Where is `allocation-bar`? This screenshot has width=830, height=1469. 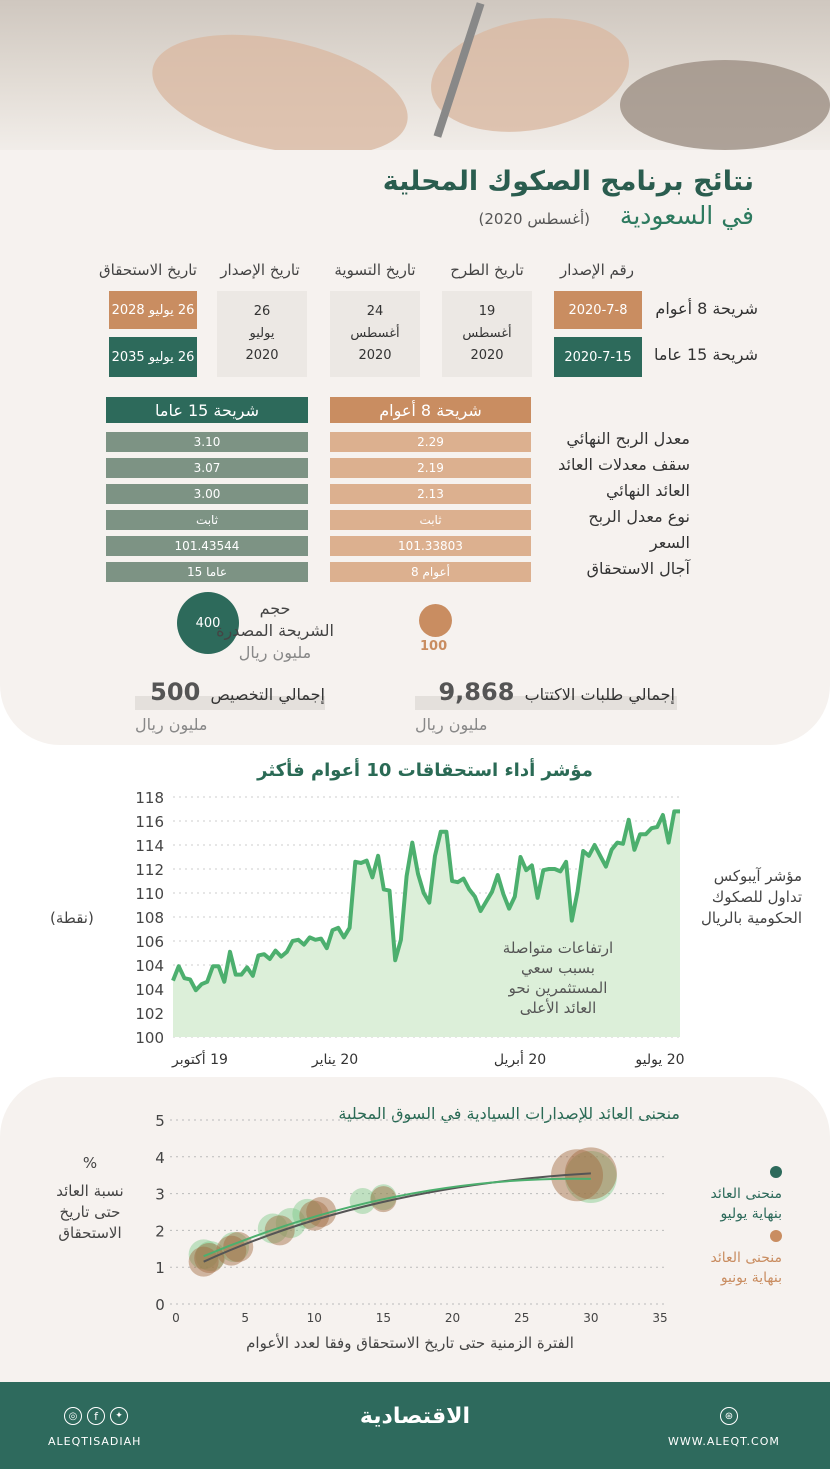 allocation-bar is located at coordinates (230, 703).